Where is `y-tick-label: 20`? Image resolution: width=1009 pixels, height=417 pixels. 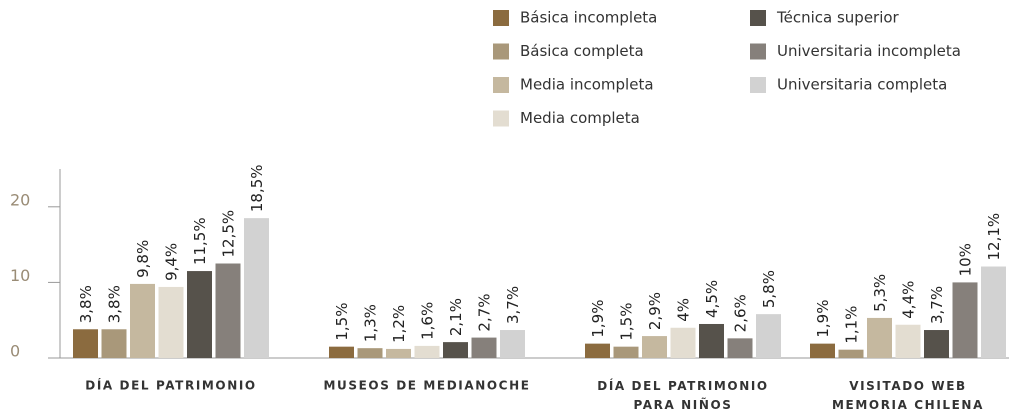
y-tick-label: 20 is located at coordinates (20, 199).